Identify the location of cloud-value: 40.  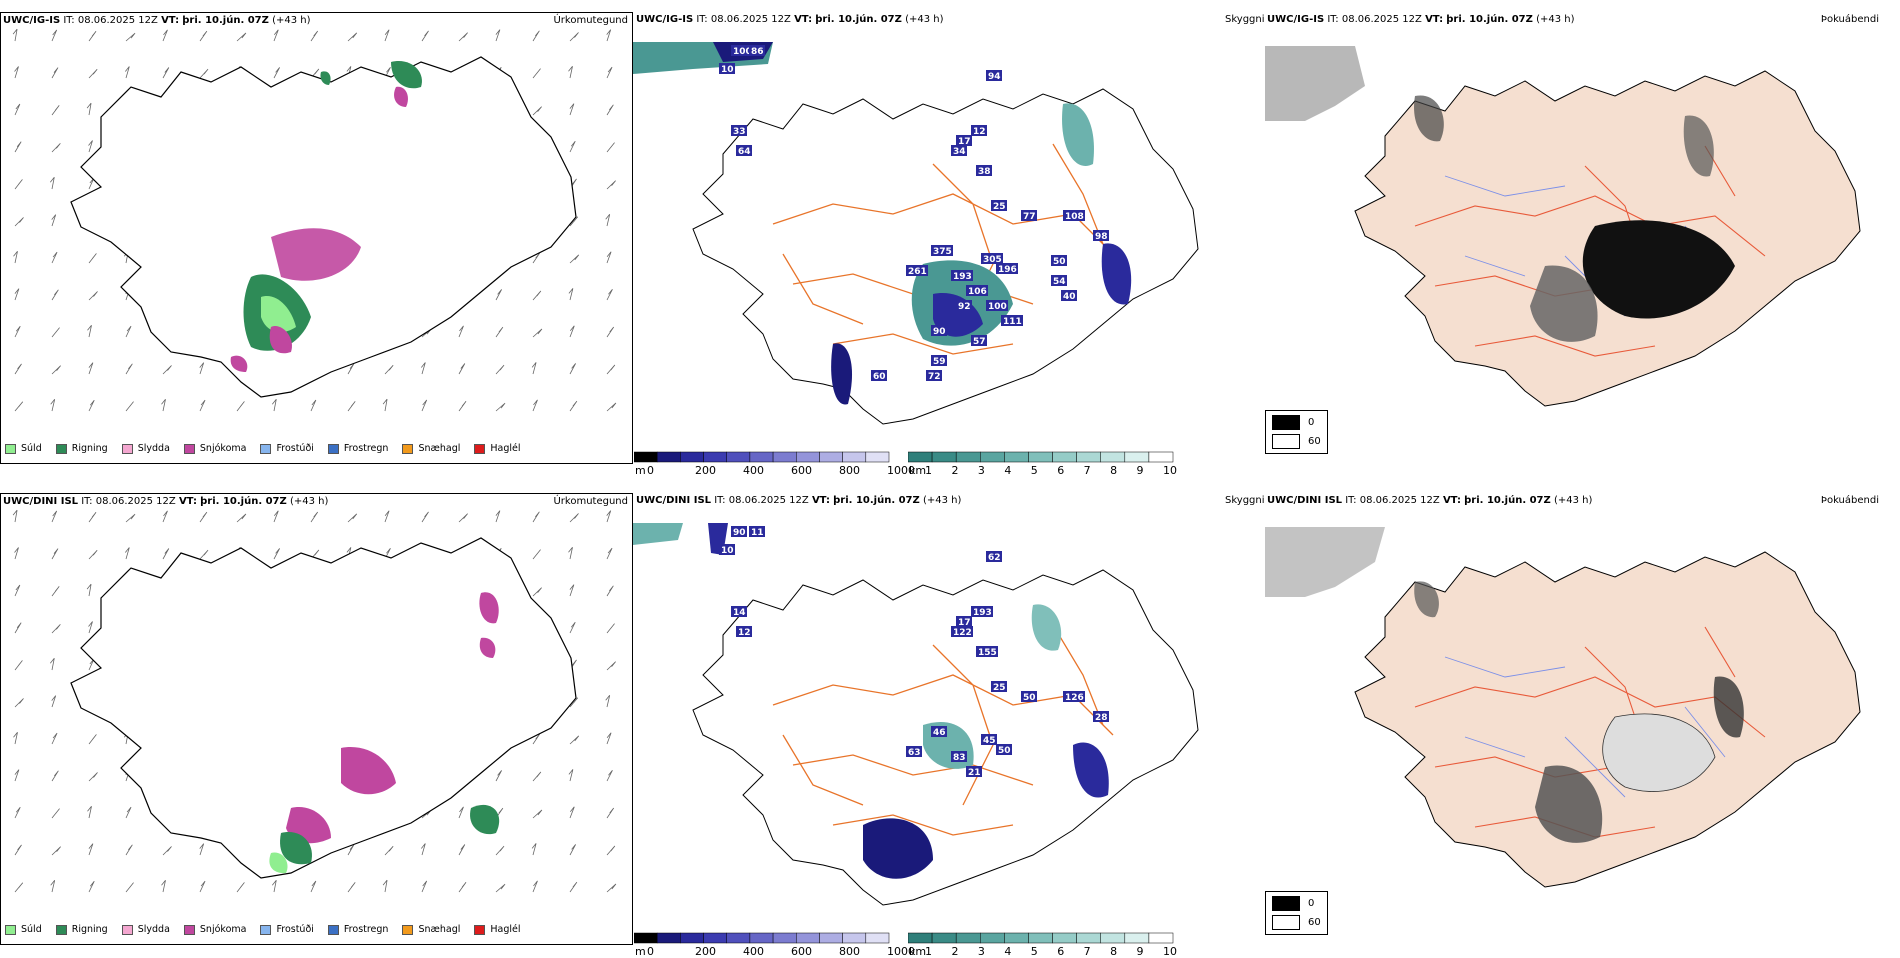
(1069, 297).